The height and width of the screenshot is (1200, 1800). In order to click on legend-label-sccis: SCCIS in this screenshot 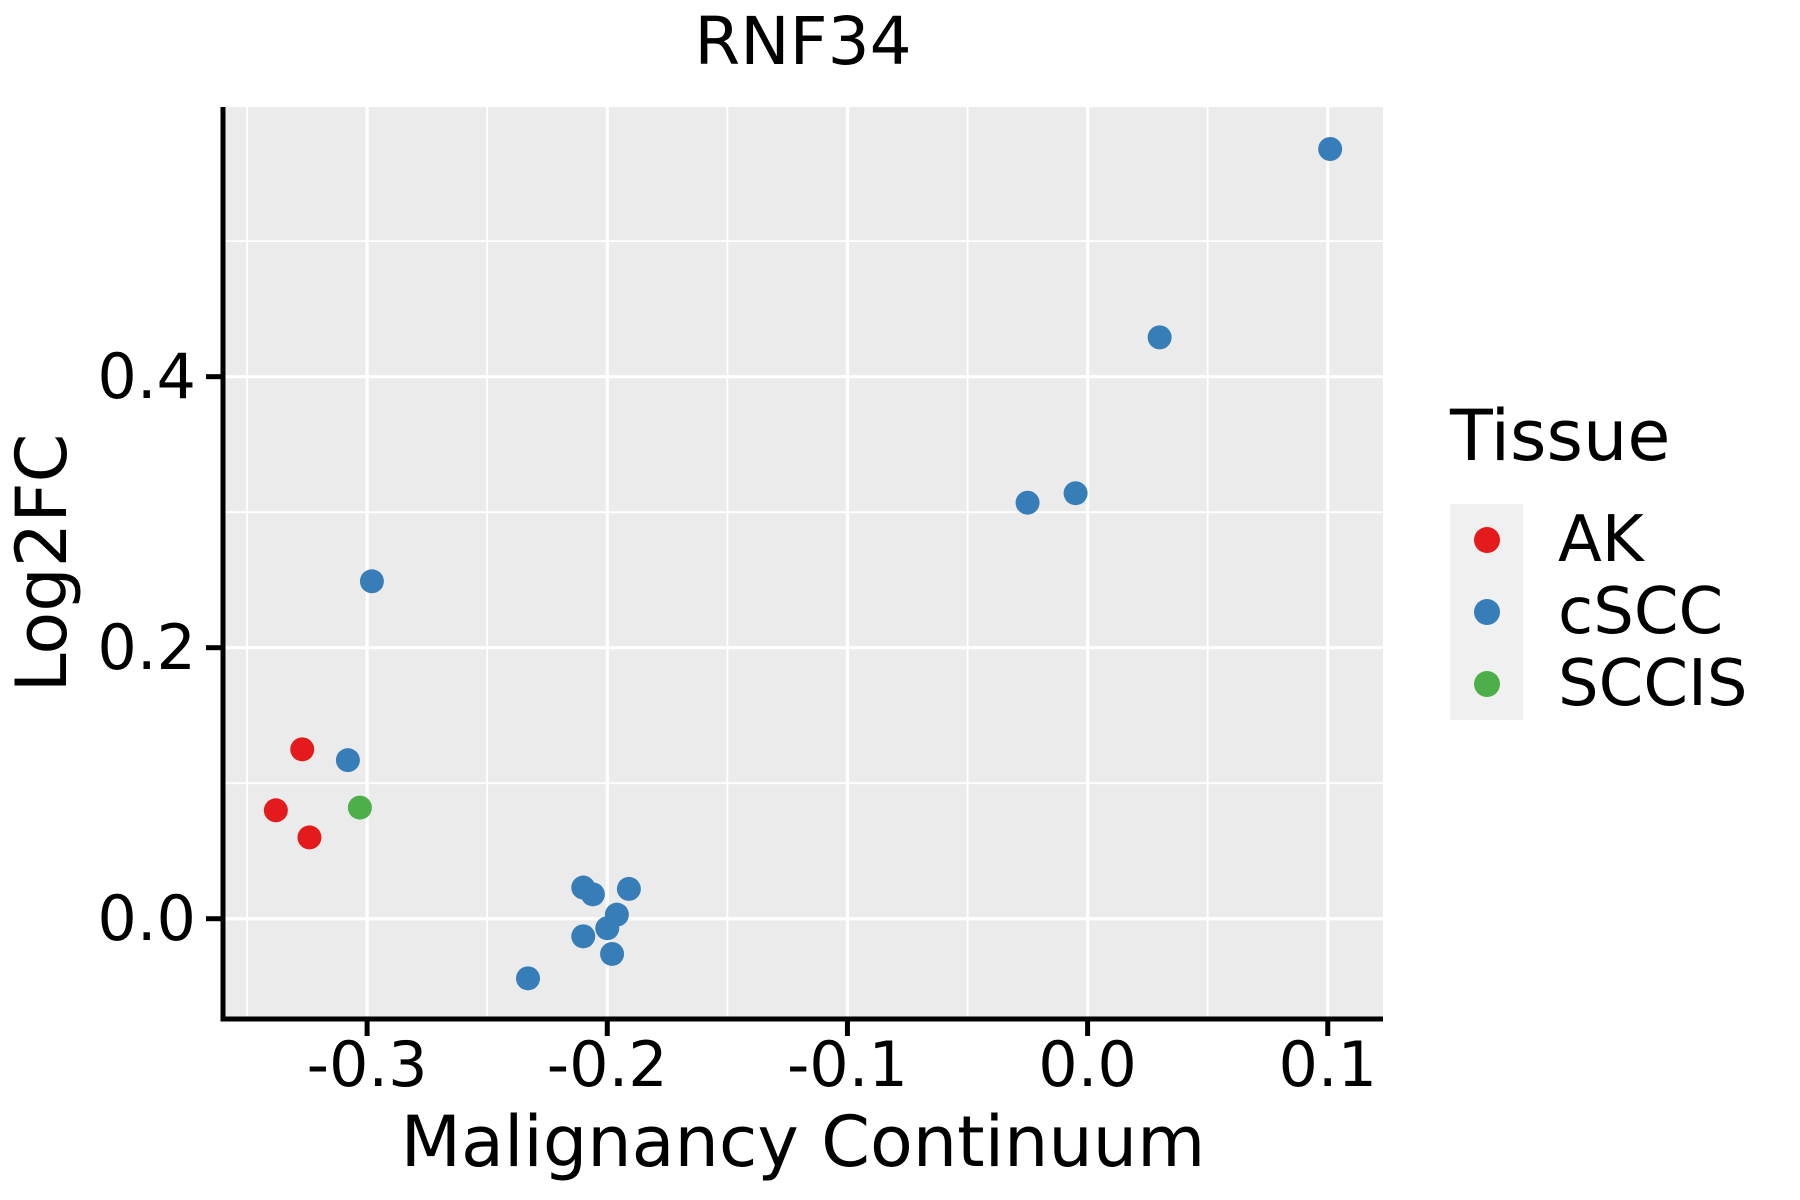, I will do `click(1653, 684)`.